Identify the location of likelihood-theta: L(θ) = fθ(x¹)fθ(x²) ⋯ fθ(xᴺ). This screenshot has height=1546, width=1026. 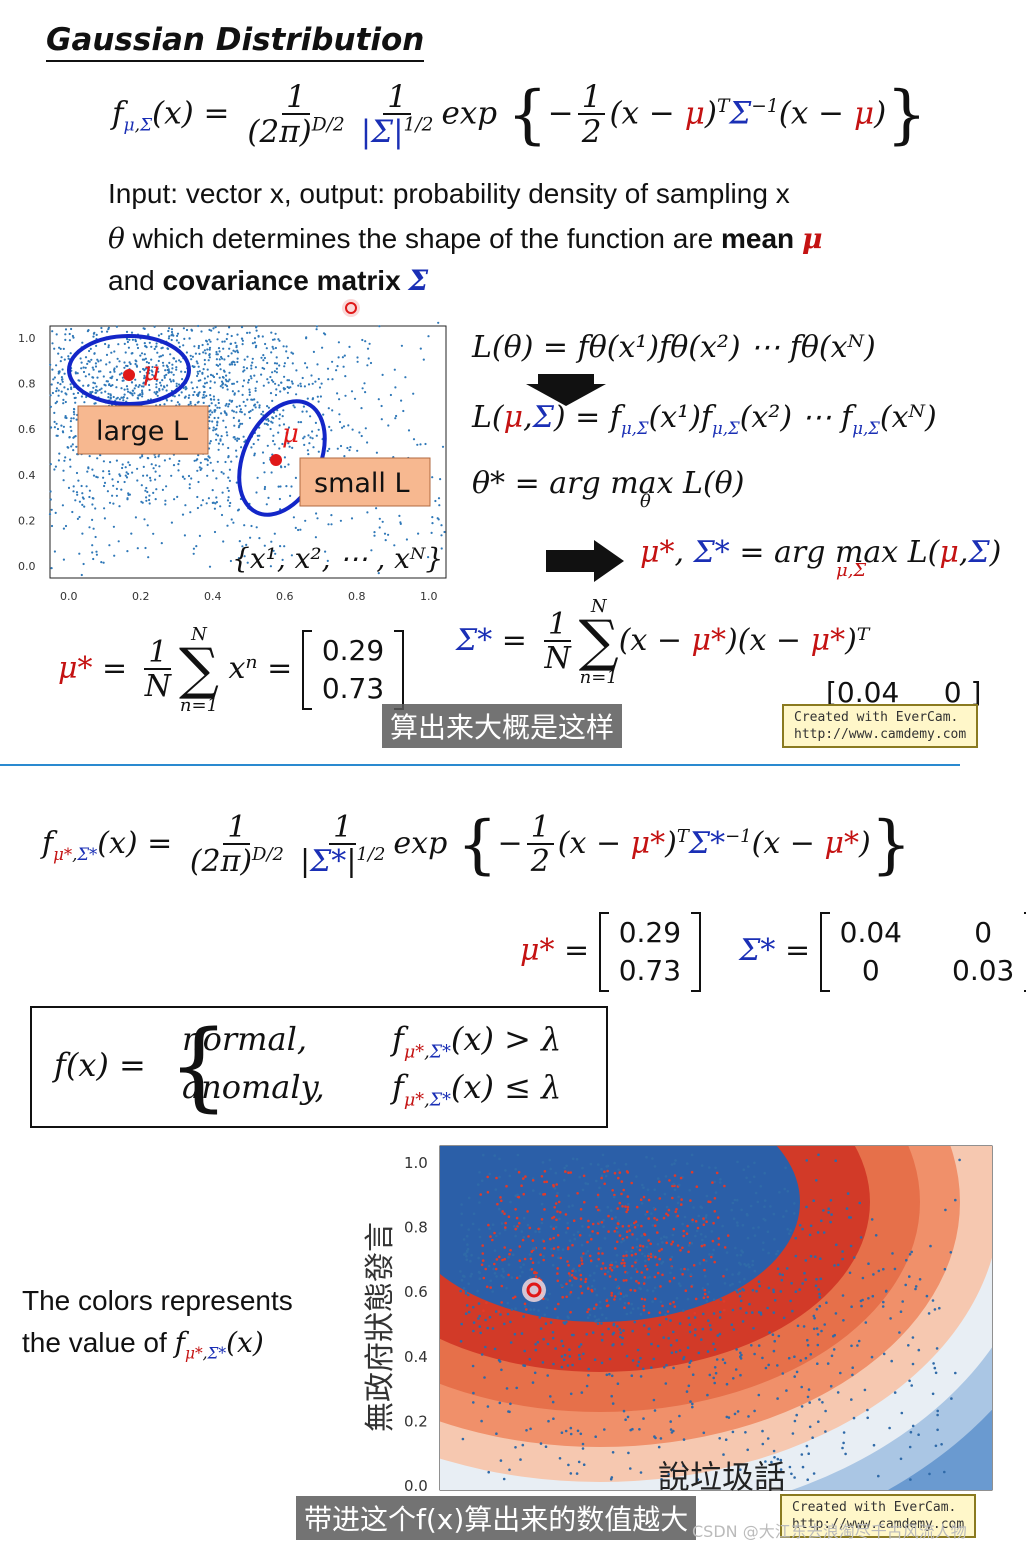
(674, 347).